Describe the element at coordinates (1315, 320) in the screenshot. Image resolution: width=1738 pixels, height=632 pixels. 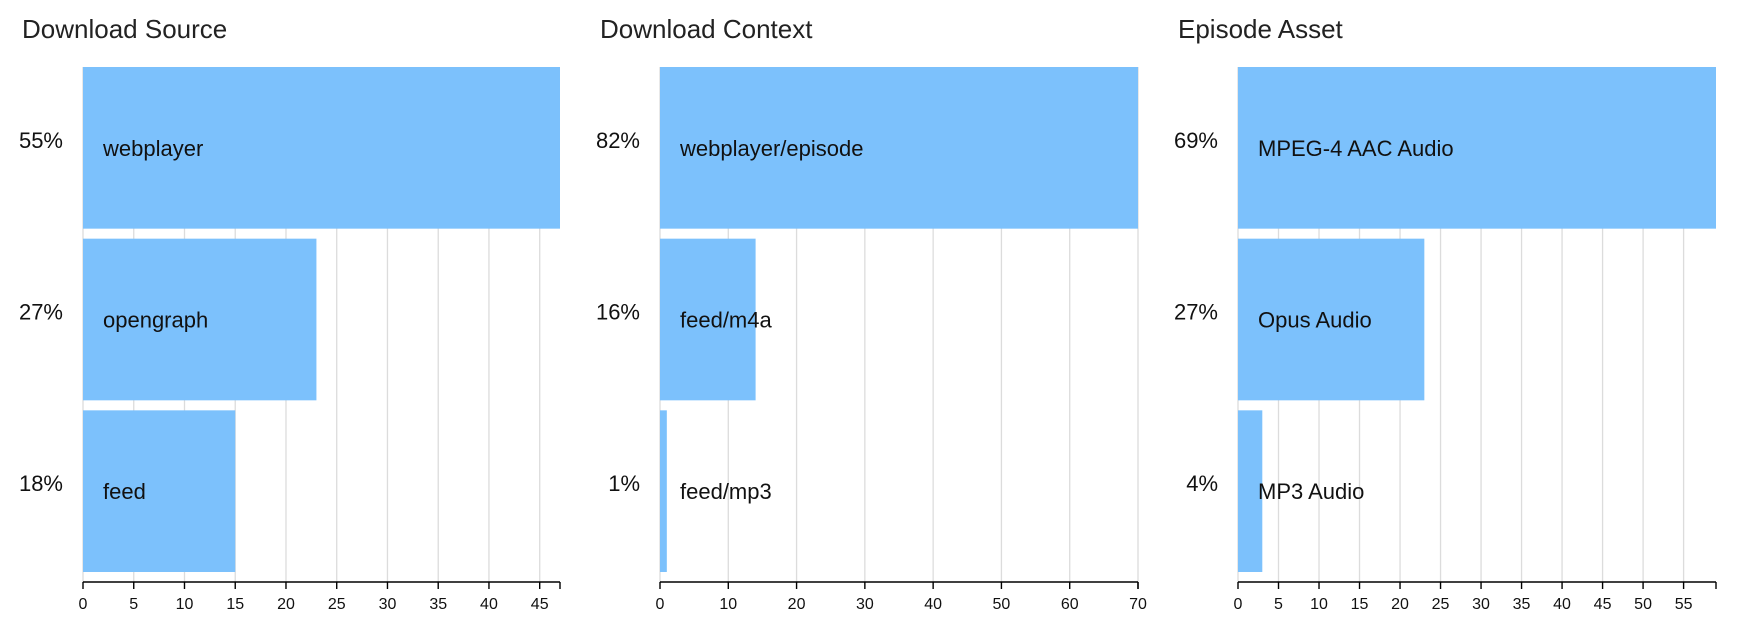
I see `category-label: Opus Audio` at that location.